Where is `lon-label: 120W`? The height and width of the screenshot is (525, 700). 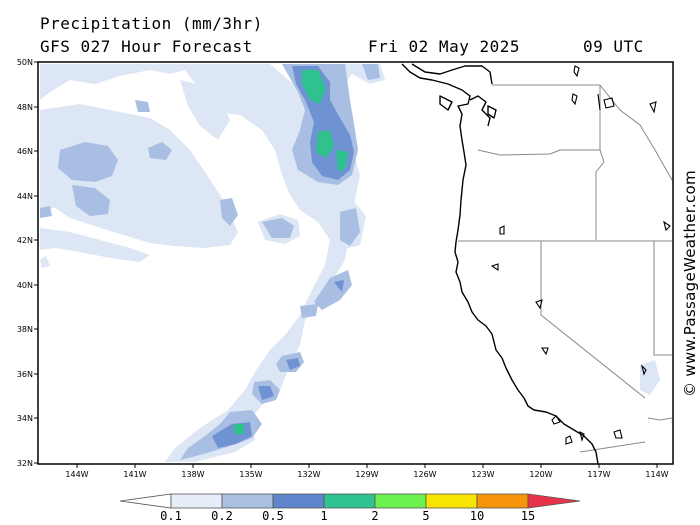
lon-label: 120W is located at coordinates (540, 474).